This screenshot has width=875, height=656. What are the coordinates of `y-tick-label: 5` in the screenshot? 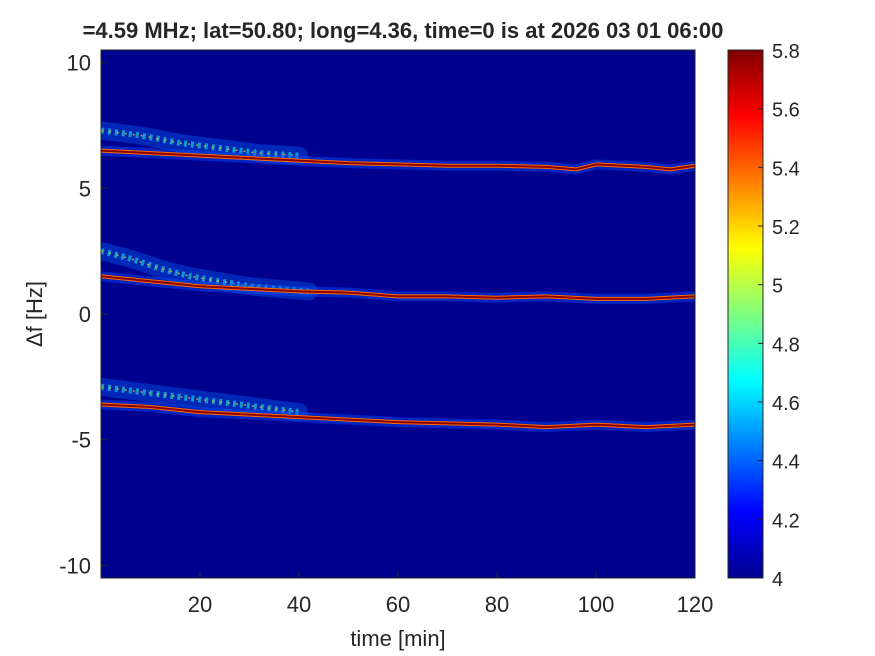 It's located at (85, 188).